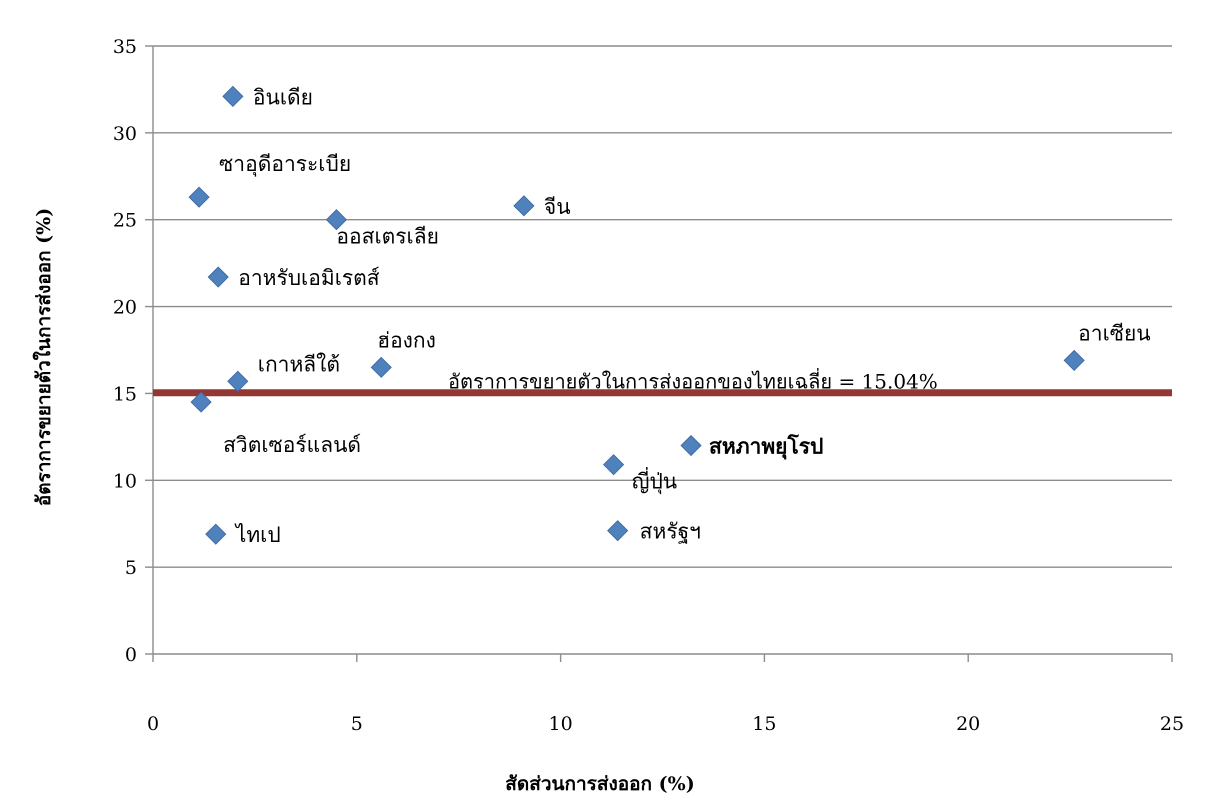 The height and width of the screenshot is (805, 1214). Describe the element at coordinates (561, 724) in the screenshot. I see `x-tick-label-10: 10` at that location.